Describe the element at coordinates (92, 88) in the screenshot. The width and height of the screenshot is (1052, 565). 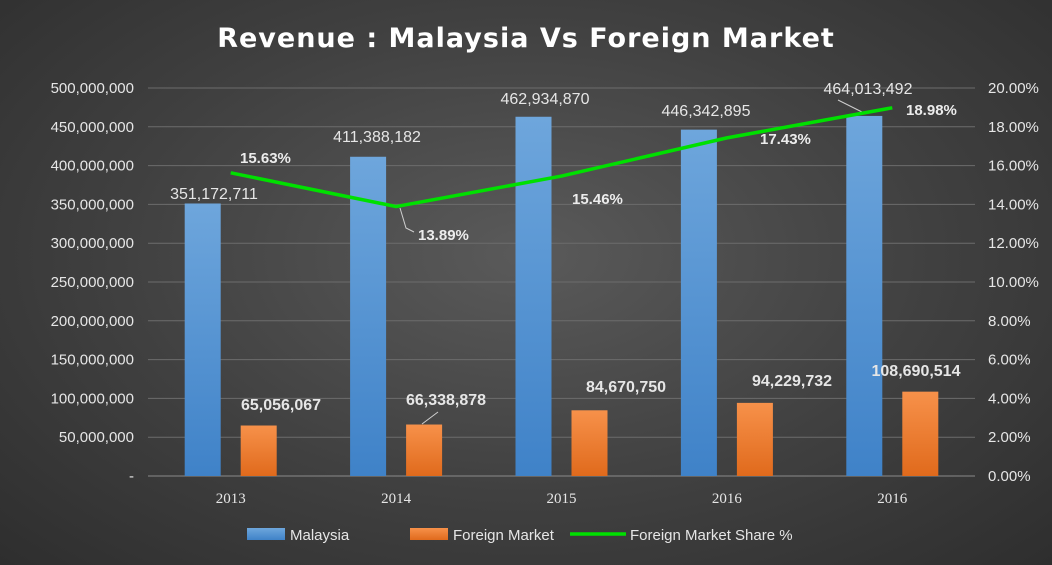
I see `left-tick-label: 500,000,000` at that location.